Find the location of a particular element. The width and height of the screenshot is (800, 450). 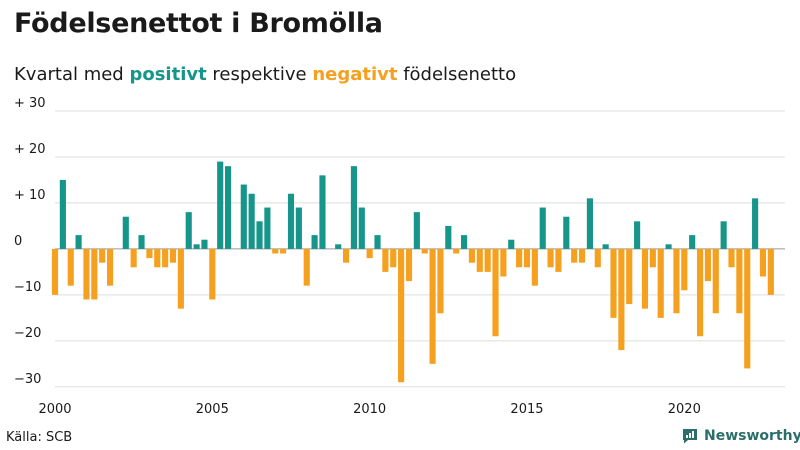

y-axis-labels: + 30 + 20 + 10 0 −10 −20 −30 is located at coordinates (30, 241).